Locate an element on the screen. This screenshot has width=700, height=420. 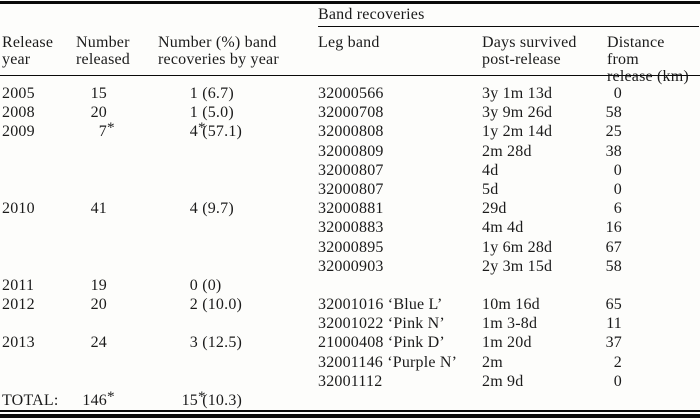
cell-leg-band: 32000883 is located at coordinates (351, 228).